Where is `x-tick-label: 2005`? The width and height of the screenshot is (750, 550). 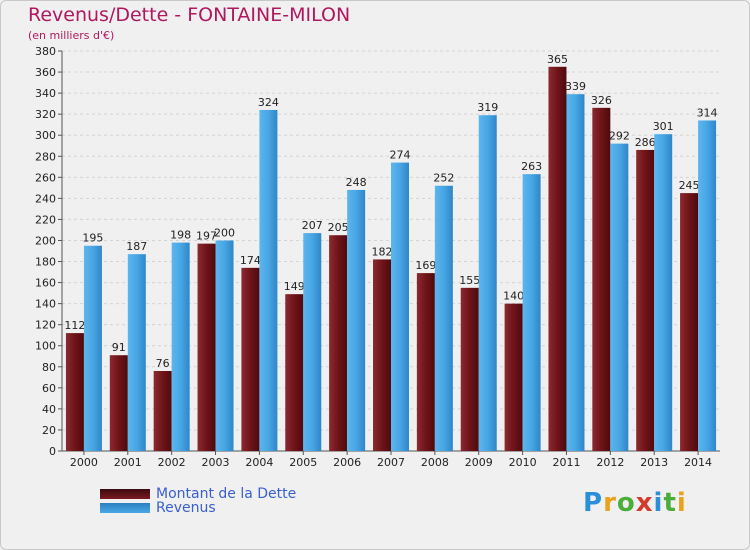
x-tick-label: 2005 is located at coordinates (303, 462).